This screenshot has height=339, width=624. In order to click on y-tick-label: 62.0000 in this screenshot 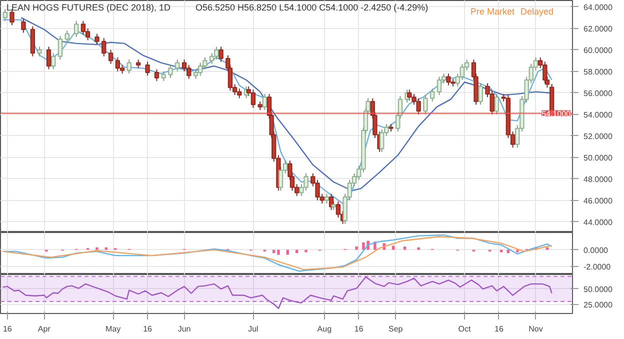, I will do `click(598, 29)`.